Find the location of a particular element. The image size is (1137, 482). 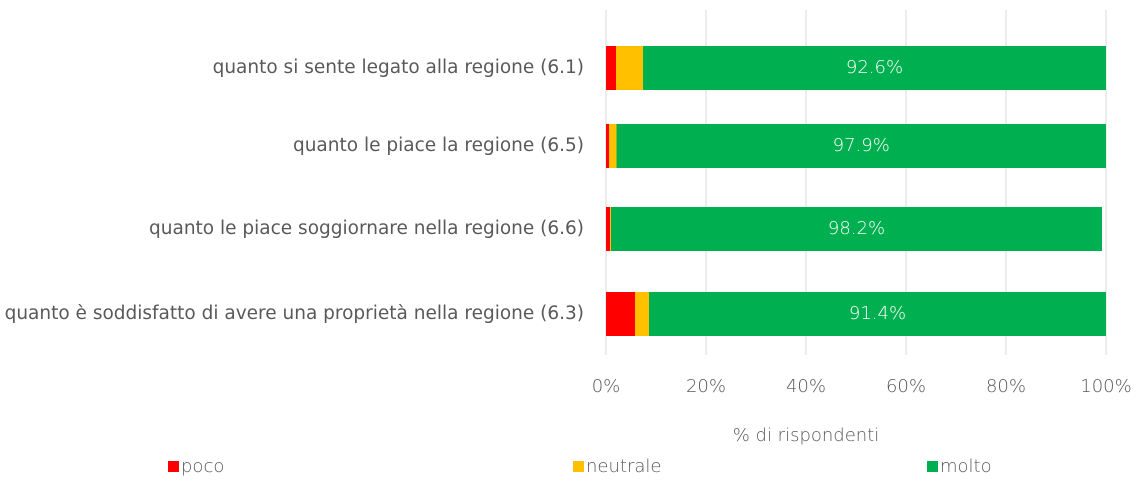

data-label: 91.4% is located at coordinates (877, 313).